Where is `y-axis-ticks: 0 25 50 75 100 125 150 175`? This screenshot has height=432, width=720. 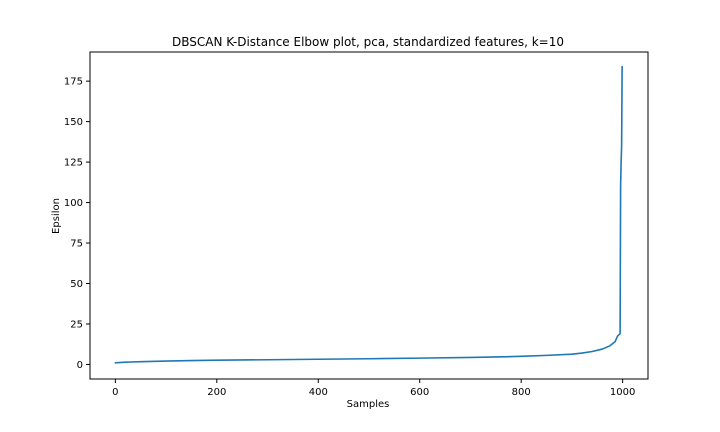
y-axis-ticks: 0 25 50 75 100 125 150 175 is located at coordinates (77, 224).